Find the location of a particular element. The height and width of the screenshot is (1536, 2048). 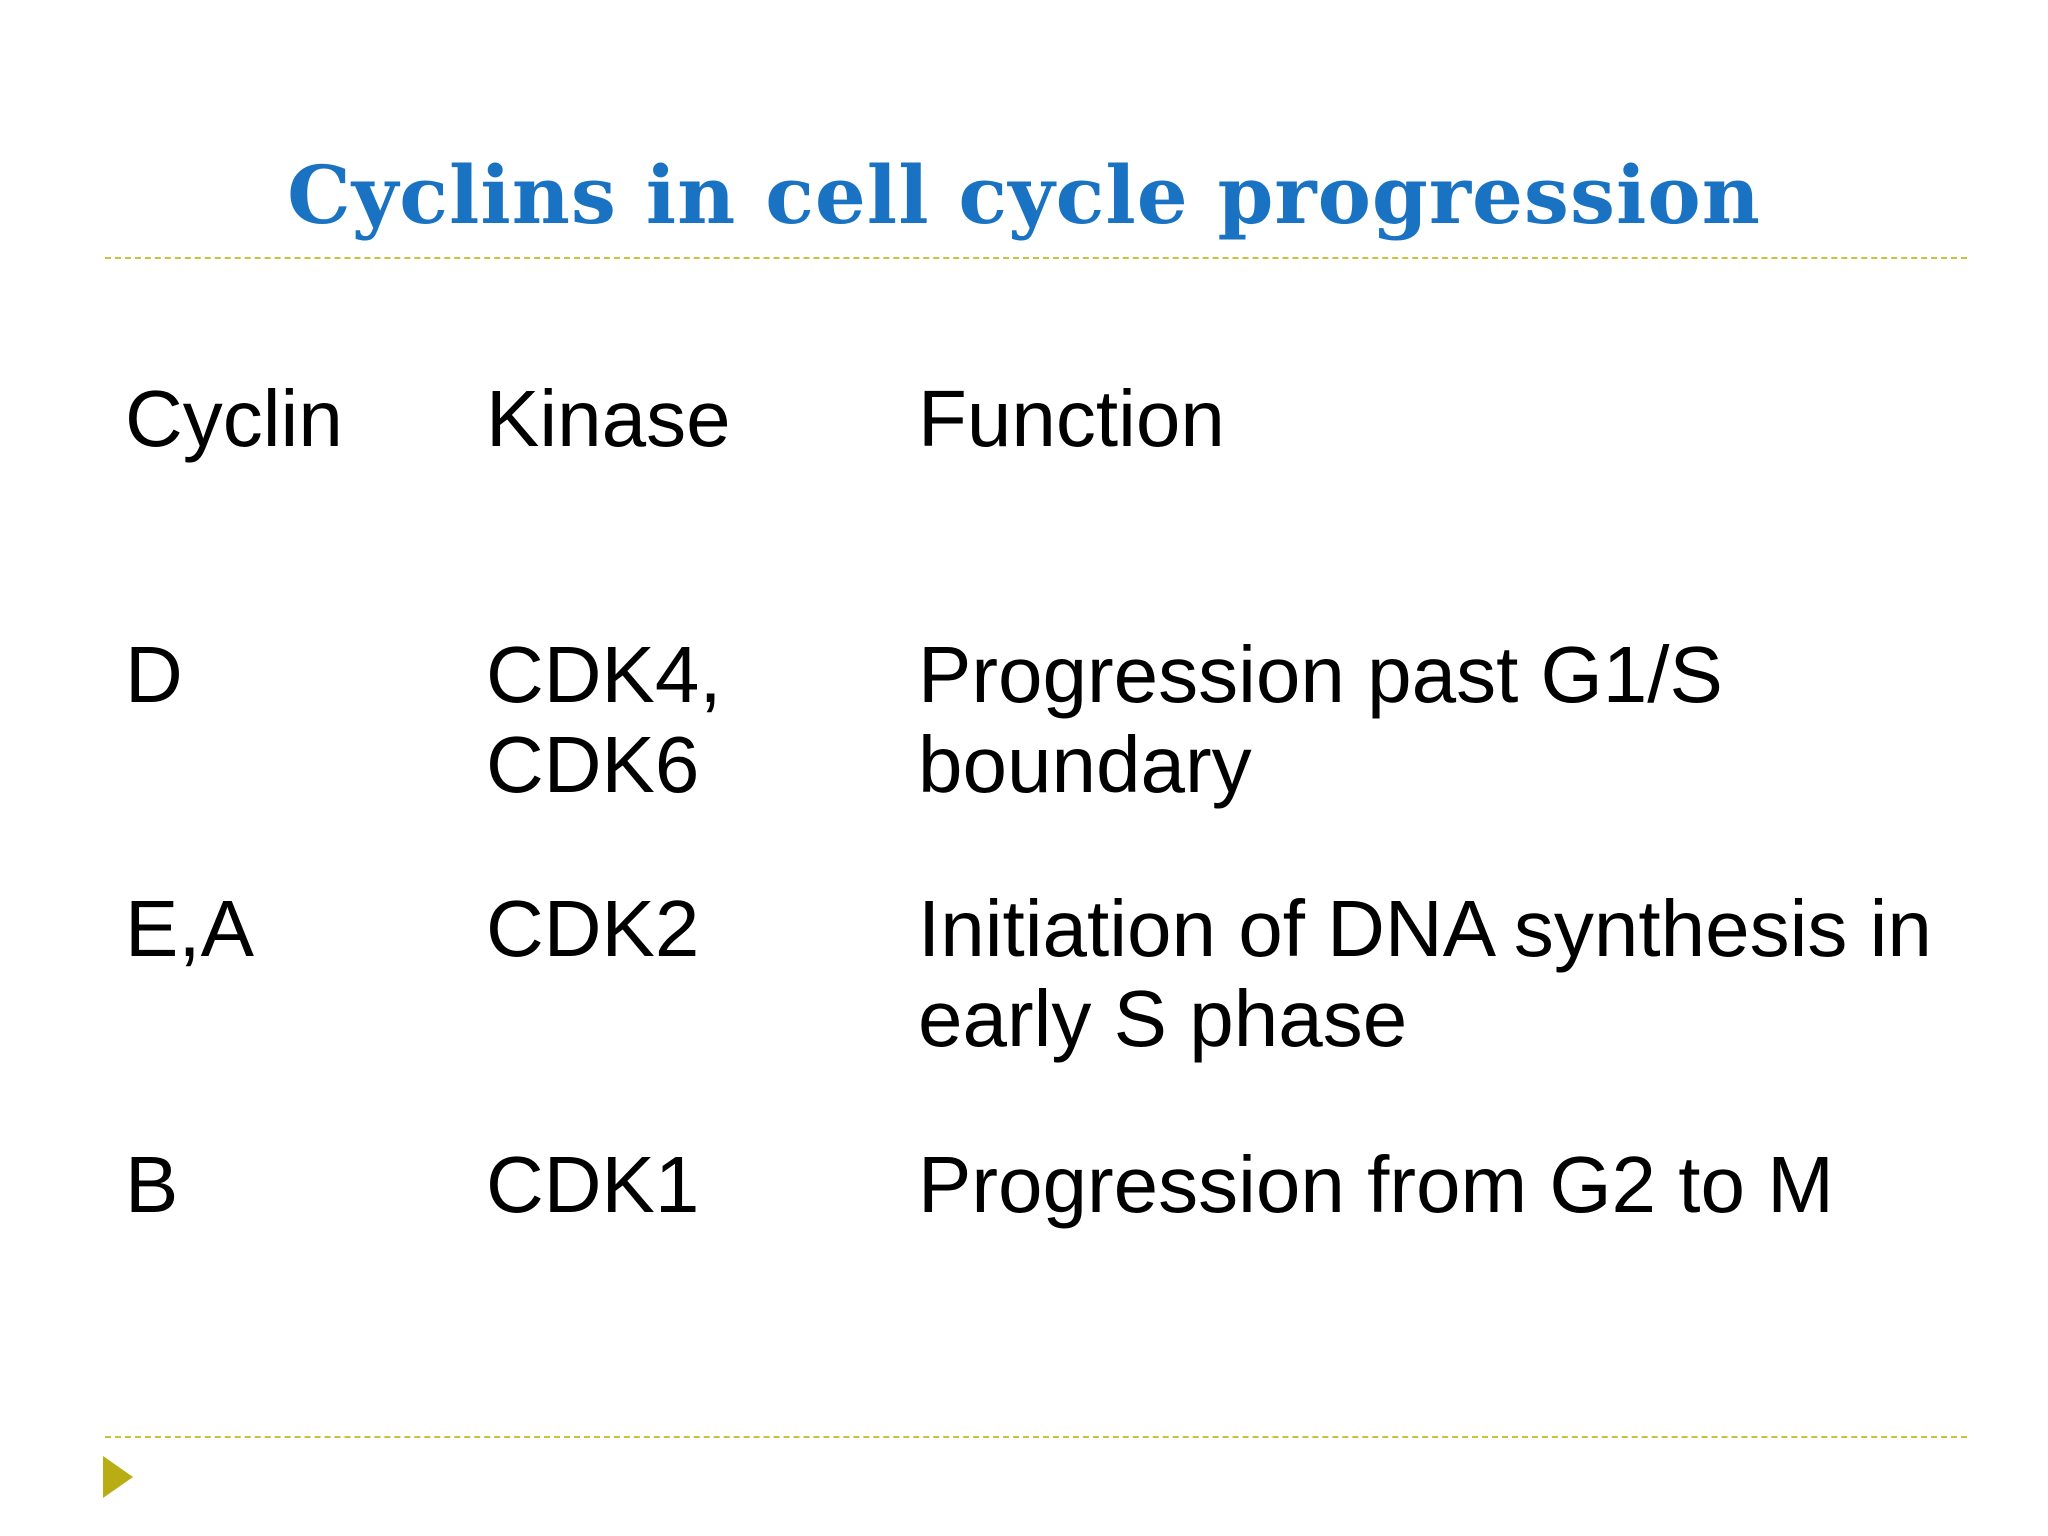

bullet-arrow is located at coordinates (118, 1477).